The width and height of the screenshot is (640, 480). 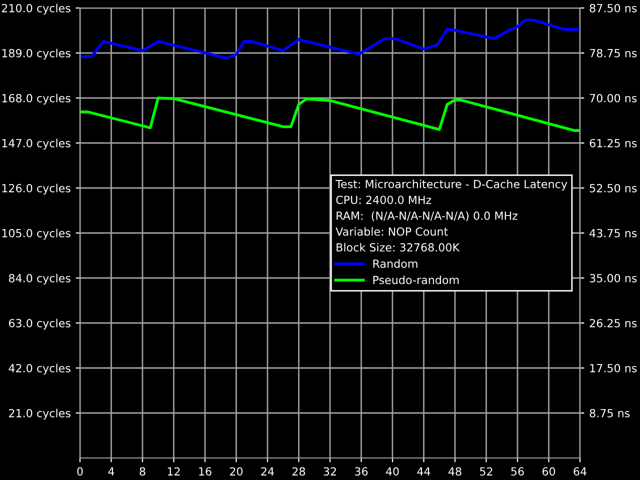 I want to click on y-tick-label: 168.0 cycles, so click(x=36, y=99).